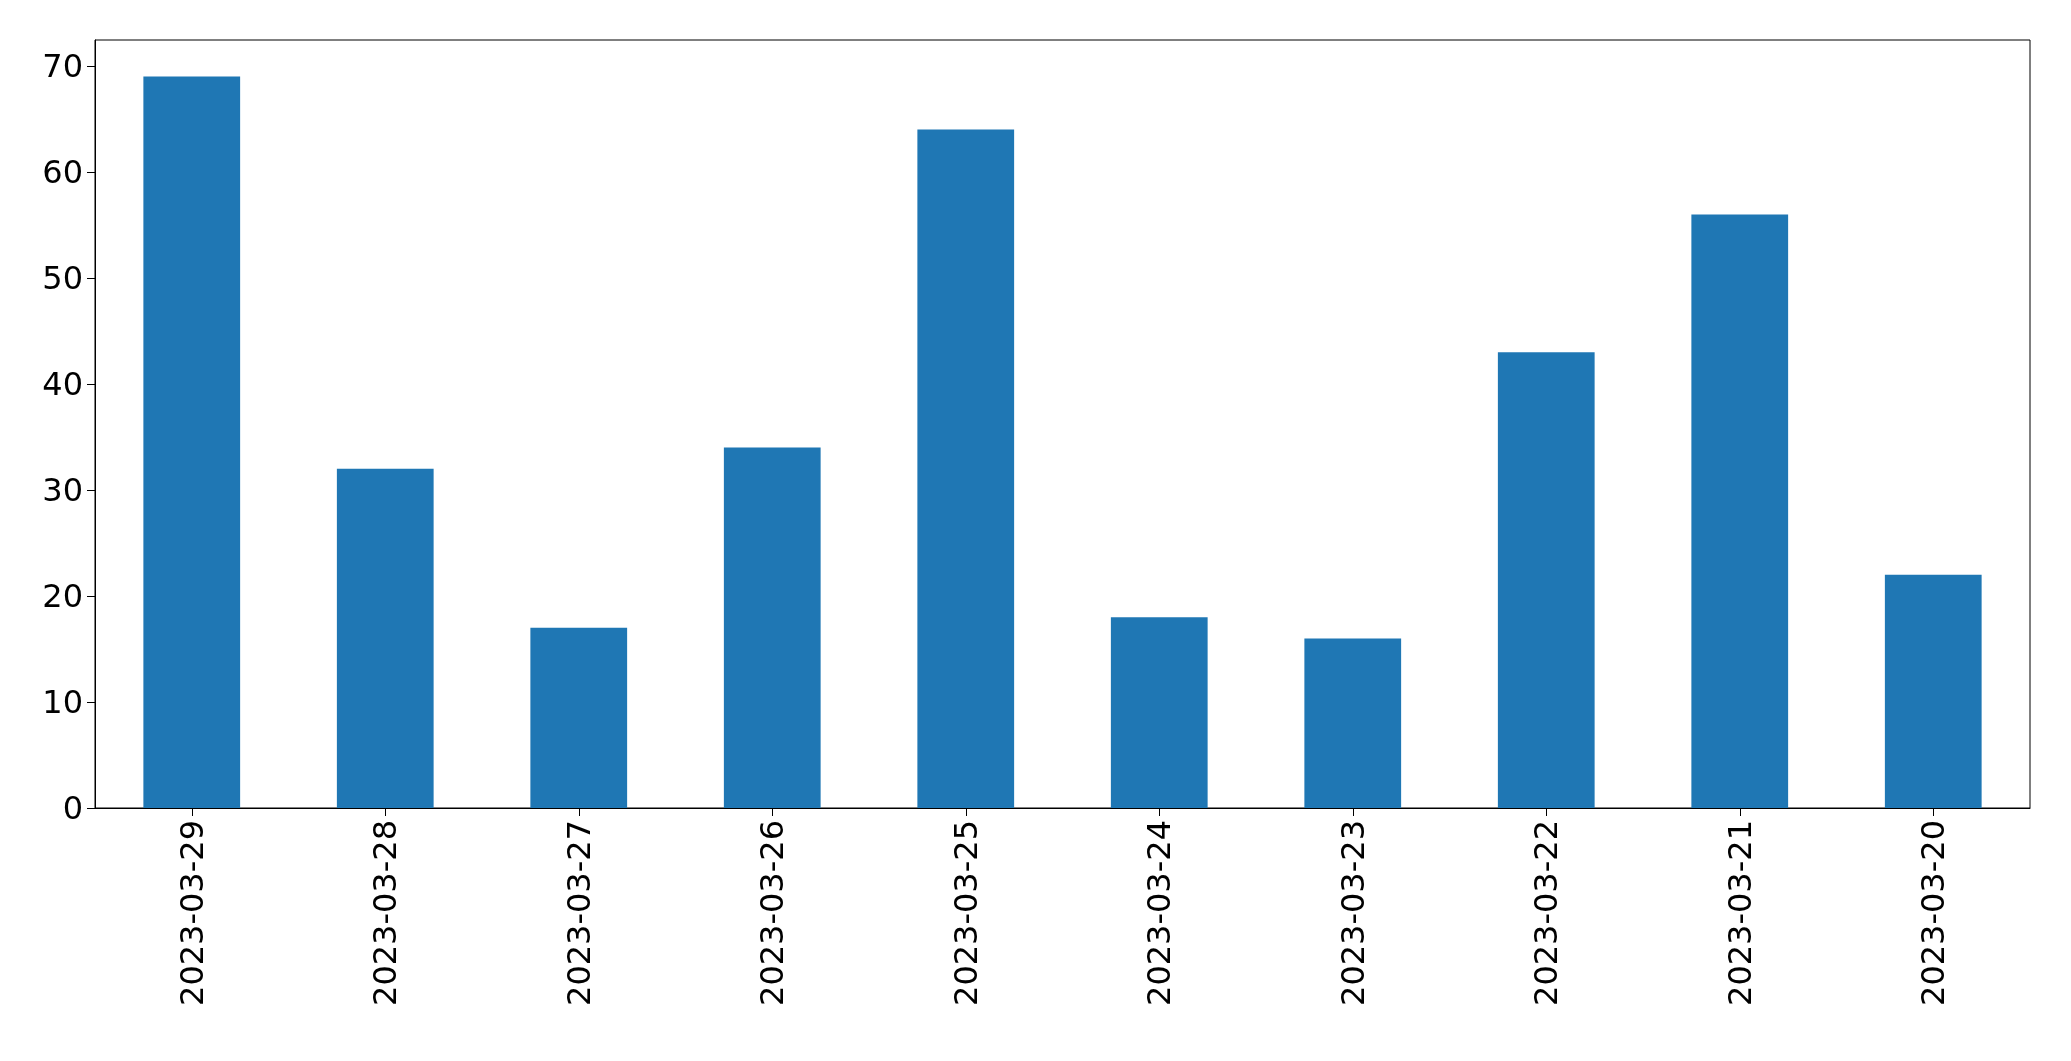 The height and width of the screenshot is (1061, 2071). What do you see at coordinates (1739, 913) in the screenshot?
I see `x-tick-label: 2023-03-21` at bounding box center [1739, 913].